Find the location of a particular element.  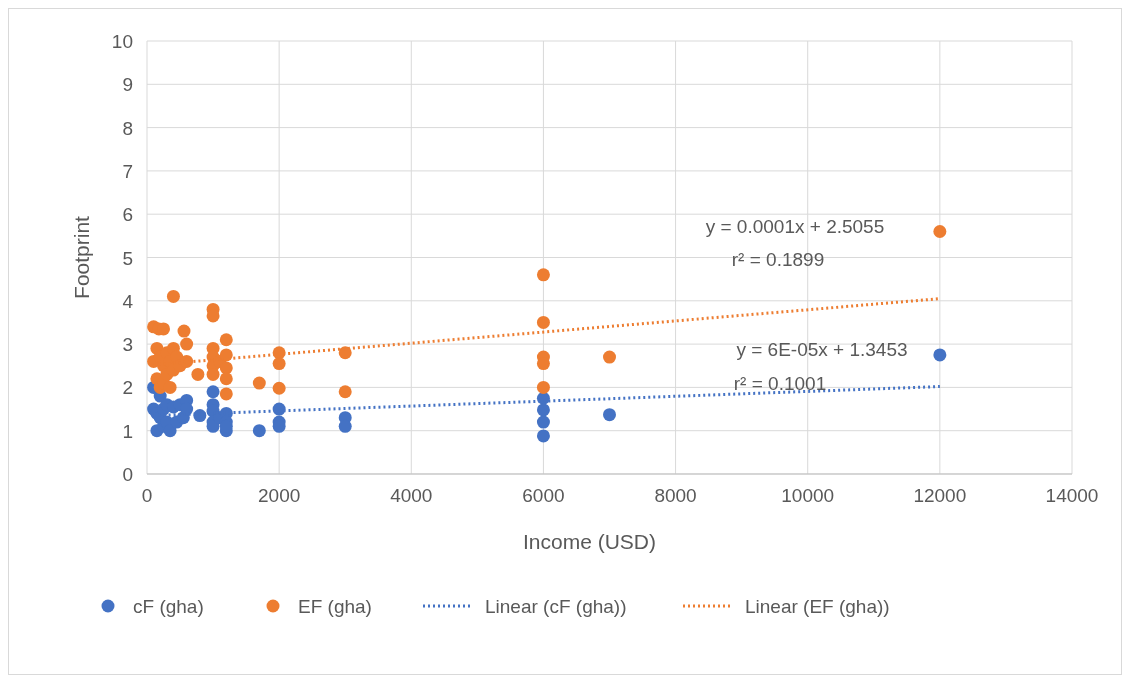

x-tick-label: 0 is located at coordinates (147, 495).